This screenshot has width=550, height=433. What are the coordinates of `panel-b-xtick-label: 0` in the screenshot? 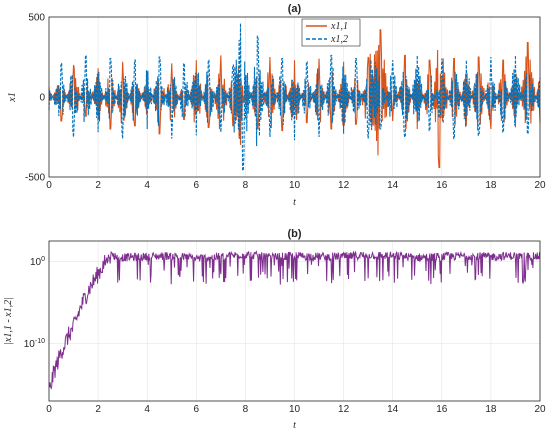 It's located at (49, 409).